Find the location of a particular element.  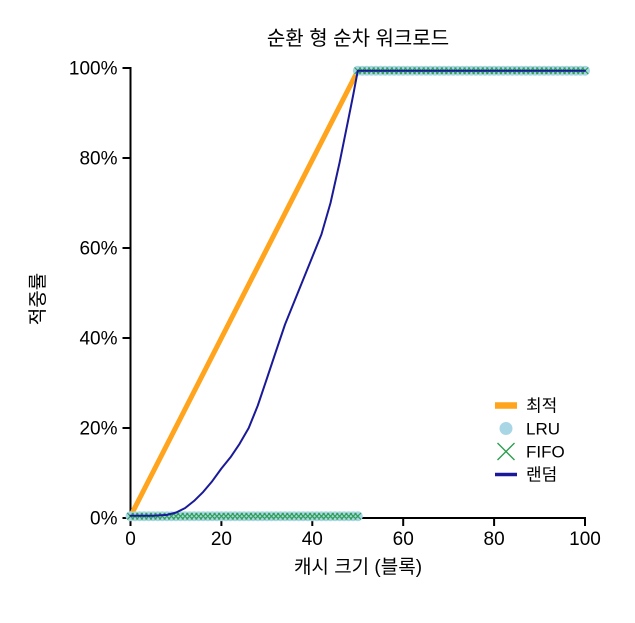

y-tick-label: 0% is located at coordinates (104, 519).